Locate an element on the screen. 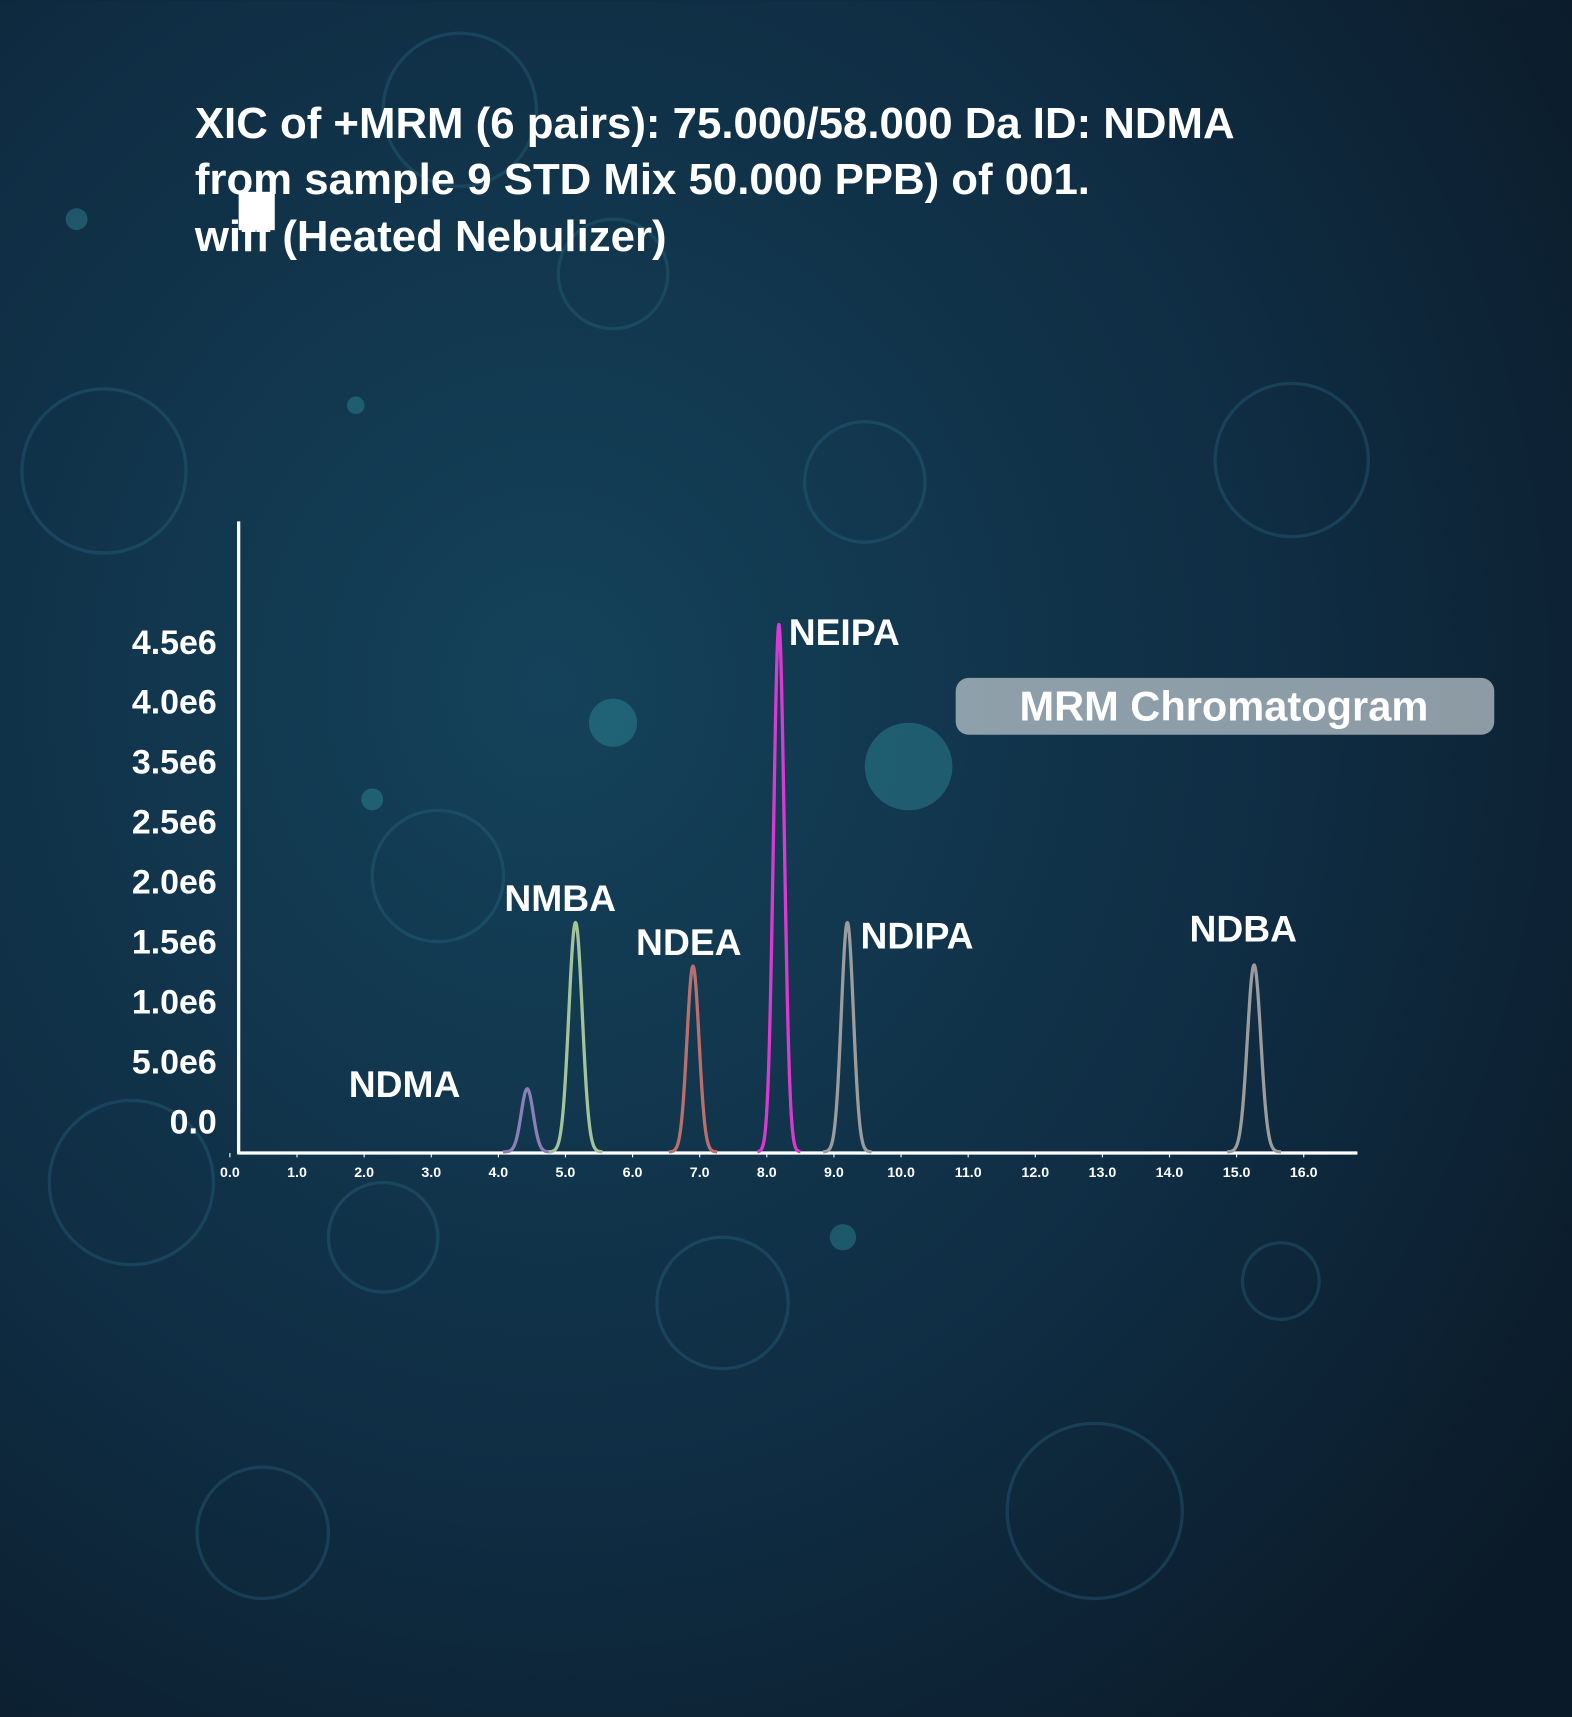 The width and height of the screenshot is (1572, 1717). x-tick-label: 15.0 is located at coordinates (1237, 1173).